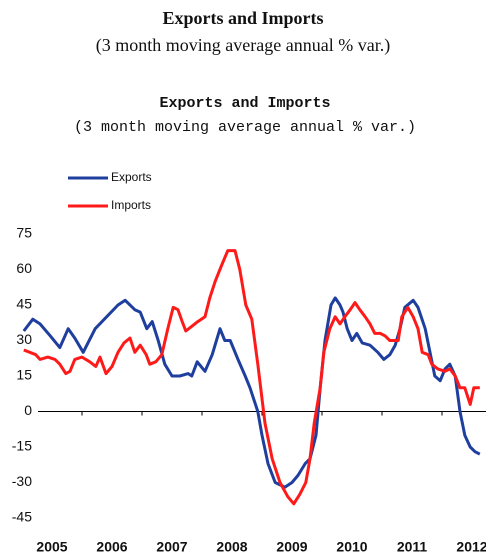 The width and height of the screenshot is (486, 558). What do you see at coordinates (24, 304) in the screenshot?
I see `y-tick-label: 45` at bounding box center [24, 304].